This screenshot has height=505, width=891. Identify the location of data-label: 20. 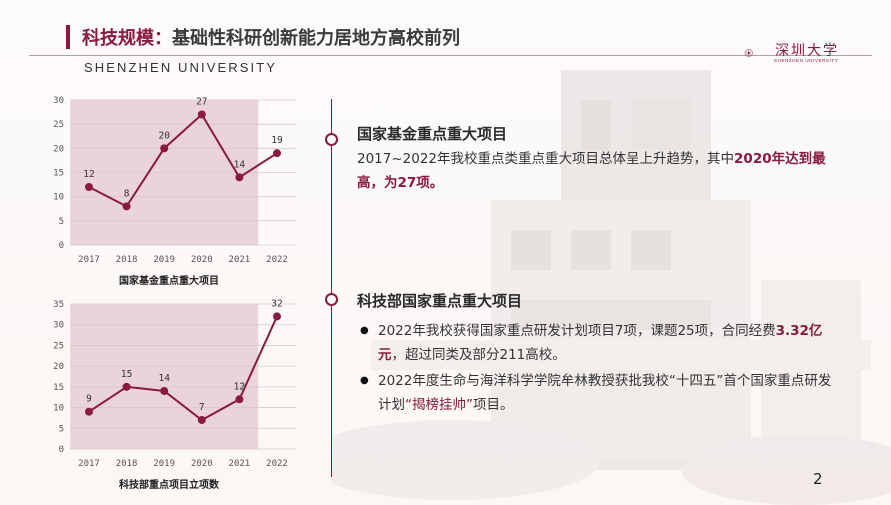
(164, 135).